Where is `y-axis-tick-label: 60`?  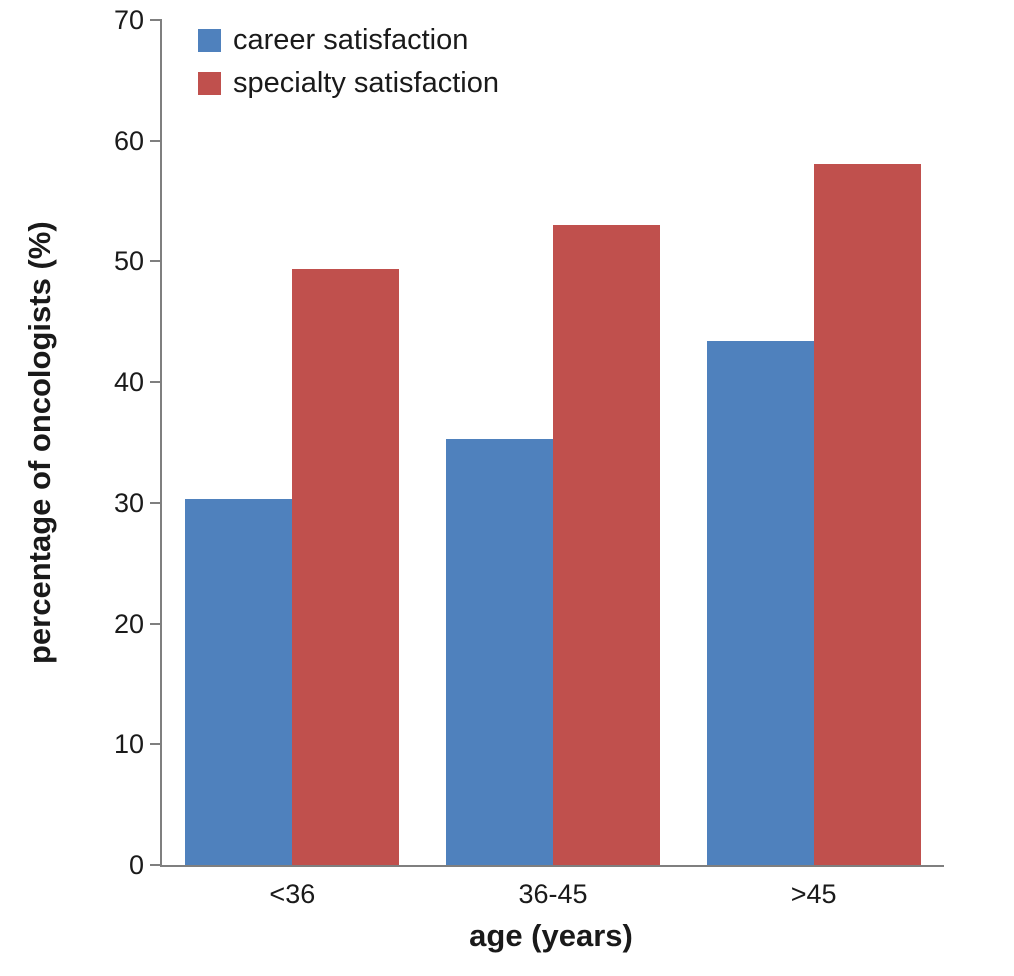 y-axis-tick-label: 60 is located at coordinates (128, 140).